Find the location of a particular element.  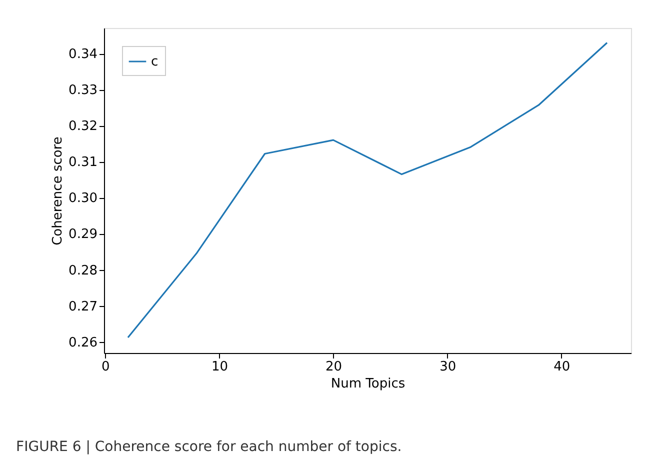

y-tick-label: 0.34 is located at coordinates (83, 54).